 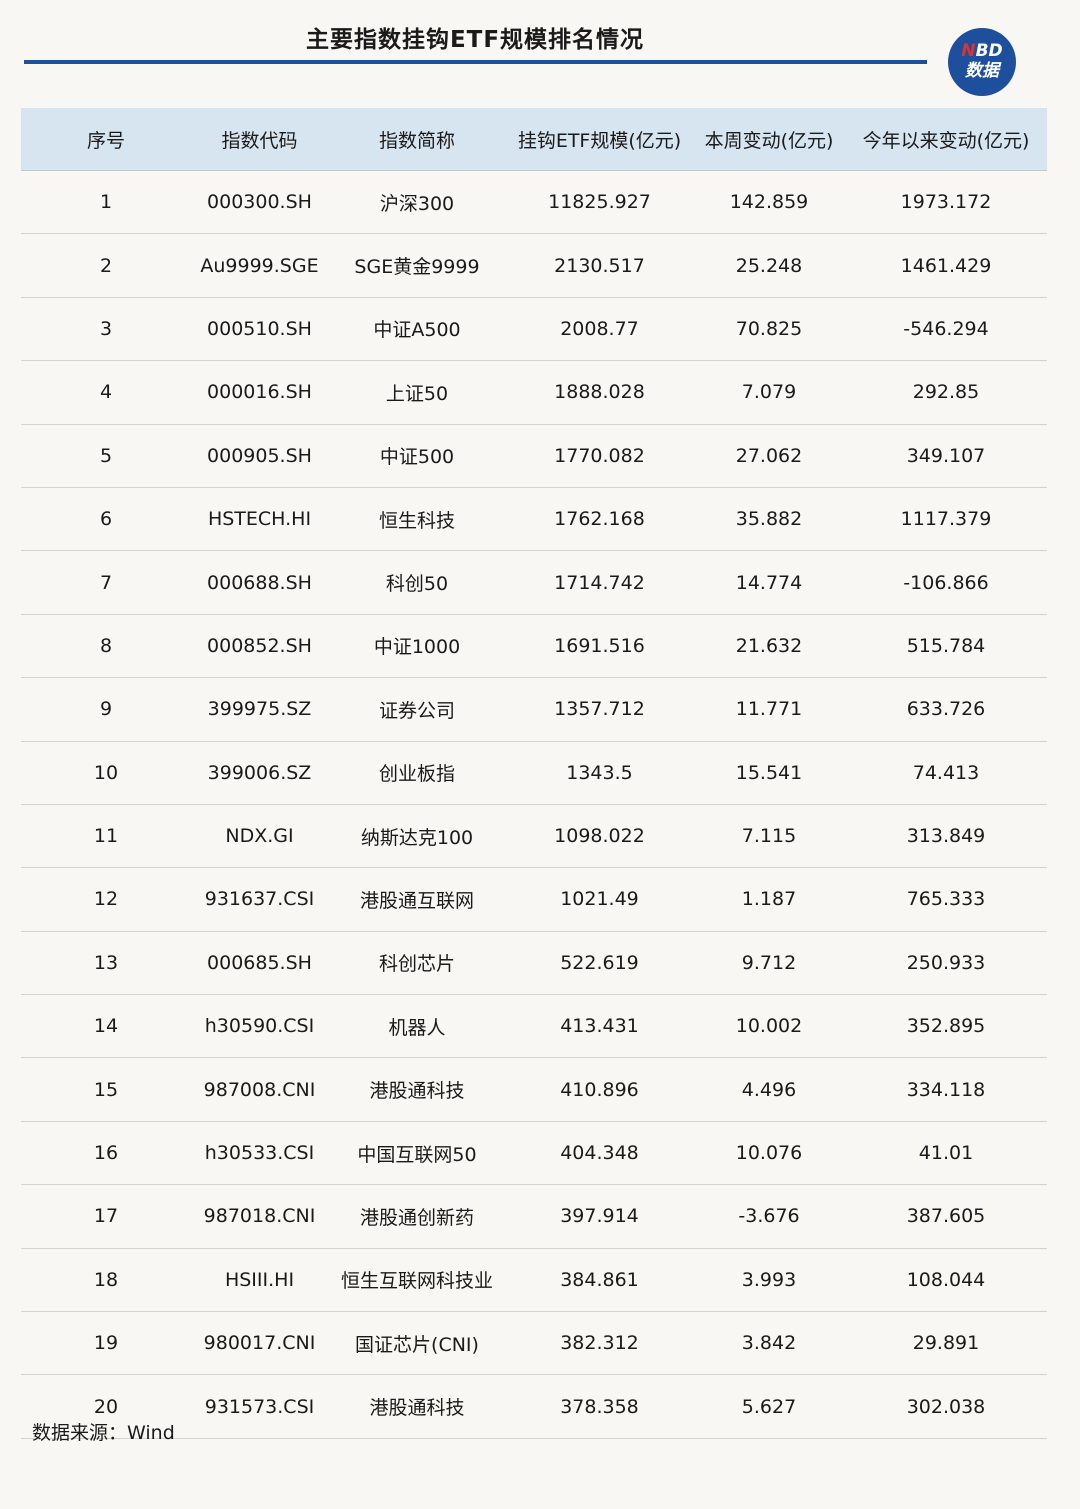 I want to click on table-cell: 41.01, so click(x=946, y=1153).